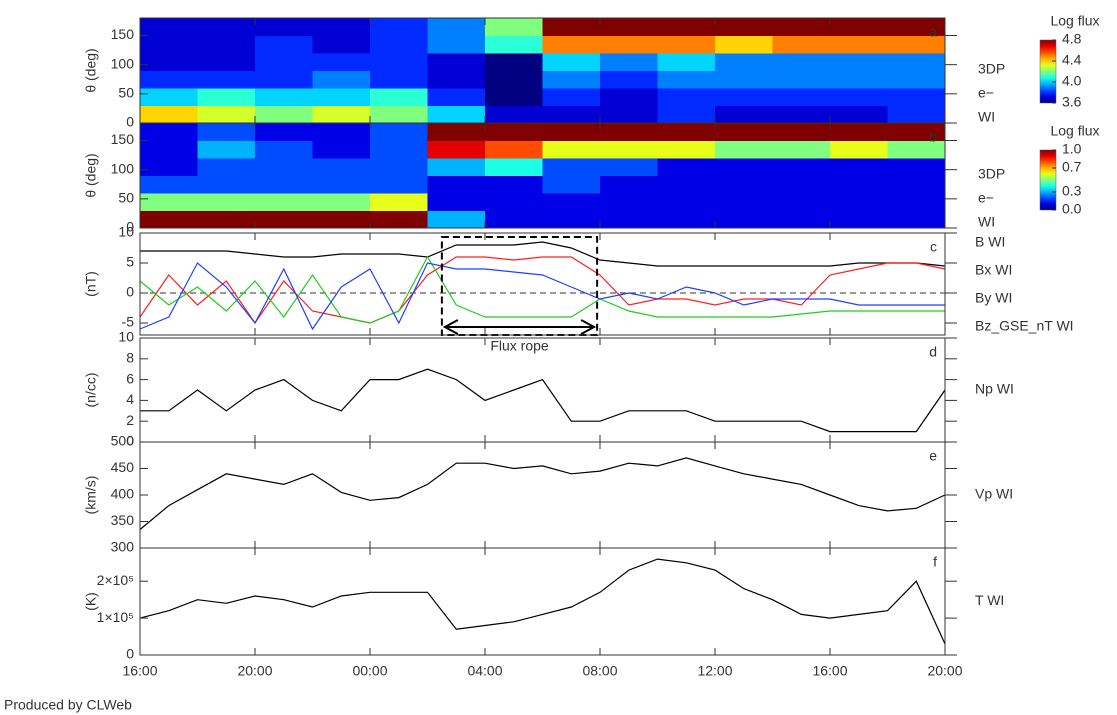 This screenshot has width=1117, height=715. I want to click on colorbar-tick-label: 0.7, so click(1072, 167).